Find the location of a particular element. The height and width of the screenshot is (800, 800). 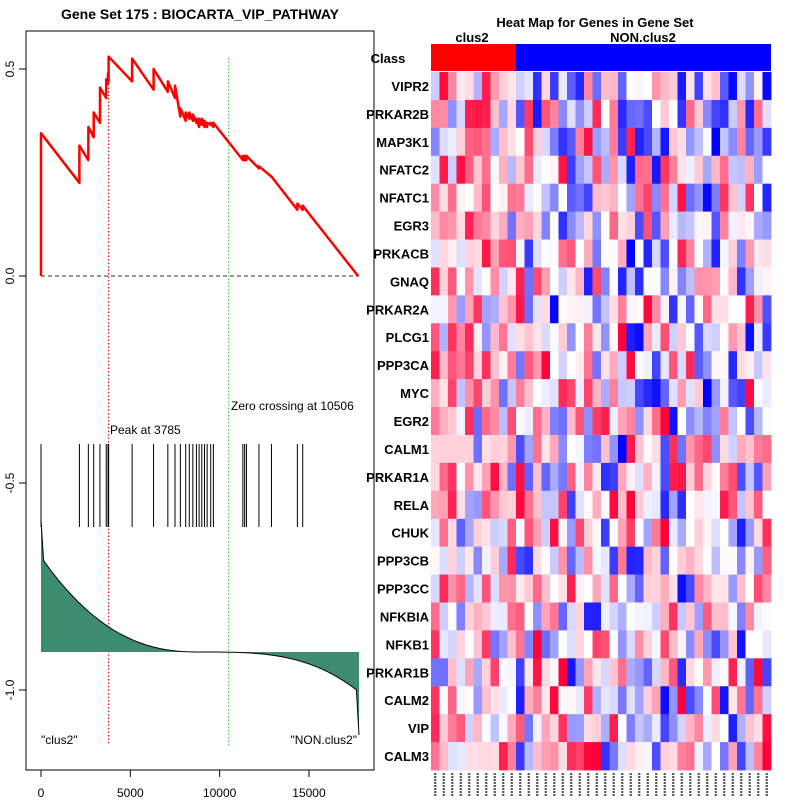

heat-map-row-label: PRKAR1A is located at coordinates (397, 477).